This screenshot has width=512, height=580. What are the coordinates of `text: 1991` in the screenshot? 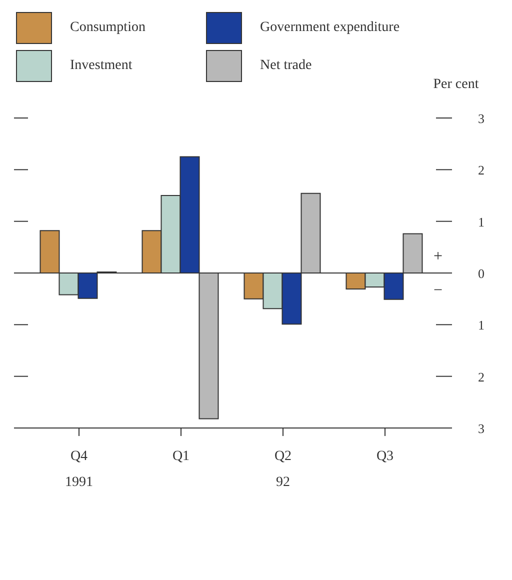 It's located at (79, 482).